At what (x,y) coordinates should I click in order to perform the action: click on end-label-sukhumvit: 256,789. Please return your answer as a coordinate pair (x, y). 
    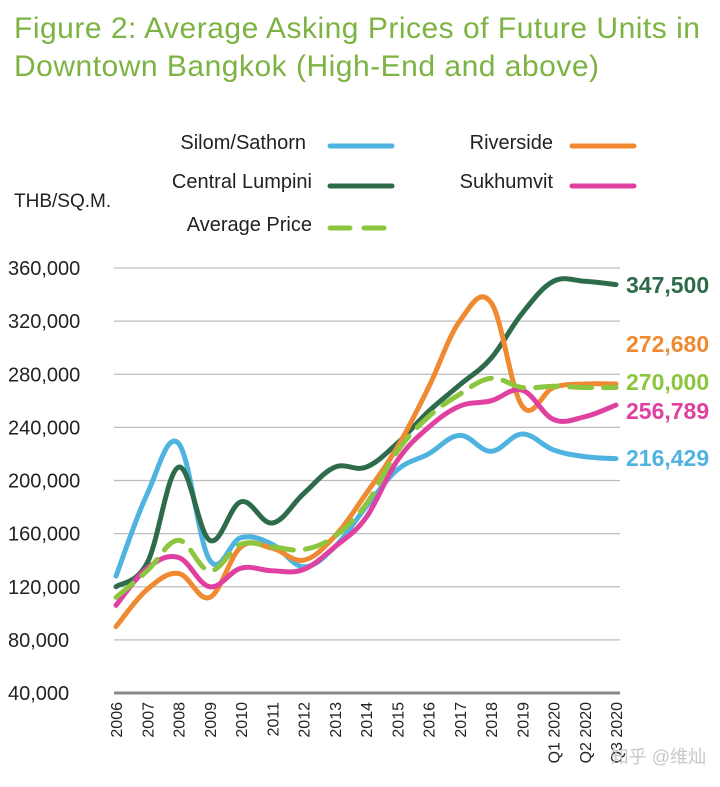
    Looking at the image, I should click on (667, 411).